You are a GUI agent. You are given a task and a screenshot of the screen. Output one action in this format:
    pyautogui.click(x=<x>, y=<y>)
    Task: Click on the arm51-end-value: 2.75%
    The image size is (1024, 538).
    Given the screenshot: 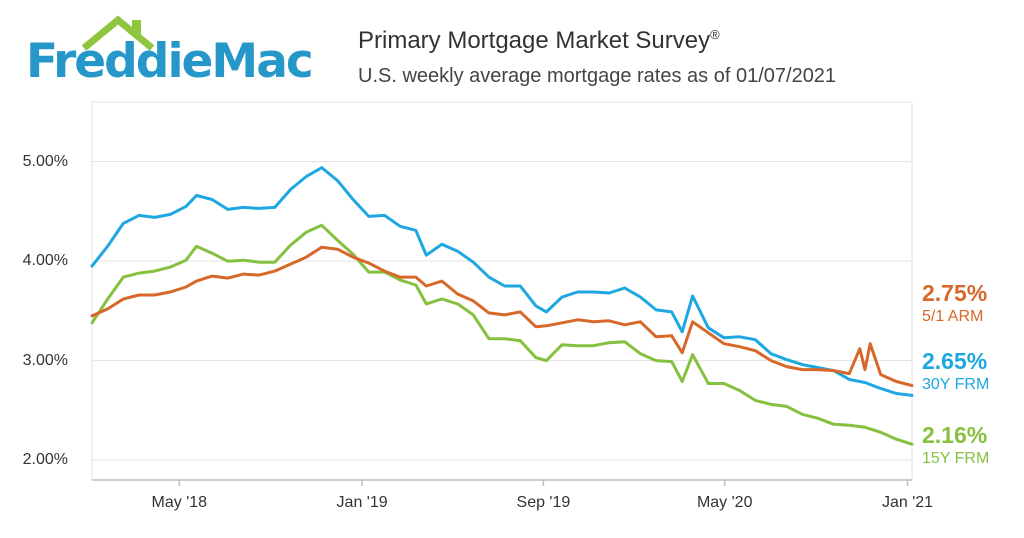 What is the action you would take?
    pyautogui.click(x=955, y=293)
    